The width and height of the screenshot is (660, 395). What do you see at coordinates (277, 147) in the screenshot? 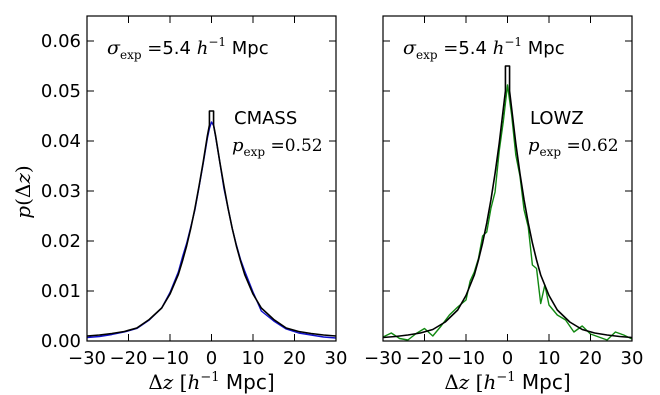
I see `pexp-annotation: pexp =0.52` at bounding box center [277, 147].